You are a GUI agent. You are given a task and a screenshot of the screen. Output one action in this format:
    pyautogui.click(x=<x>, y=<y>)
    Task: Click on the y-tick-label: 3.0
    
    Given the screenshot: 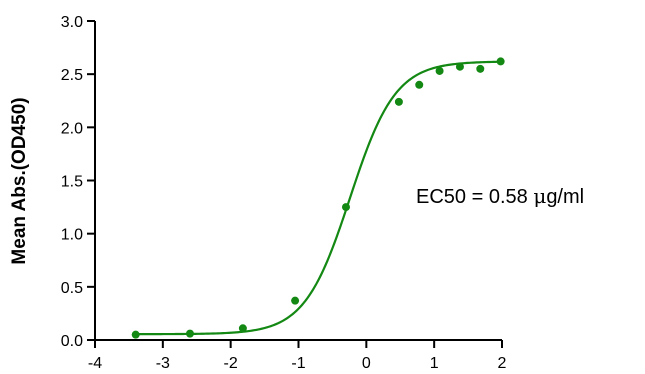 What is the action you would take?
    pyautogui.click(x=72, y=22)
    